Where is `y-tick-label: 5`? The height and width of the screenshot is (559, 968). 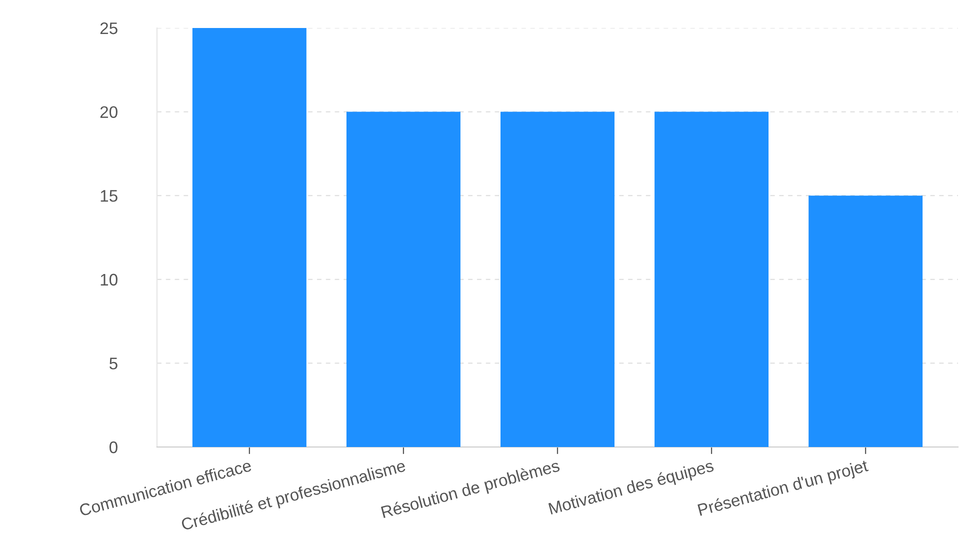 y-tick-label: 5 is located at coordinates (114, 364).